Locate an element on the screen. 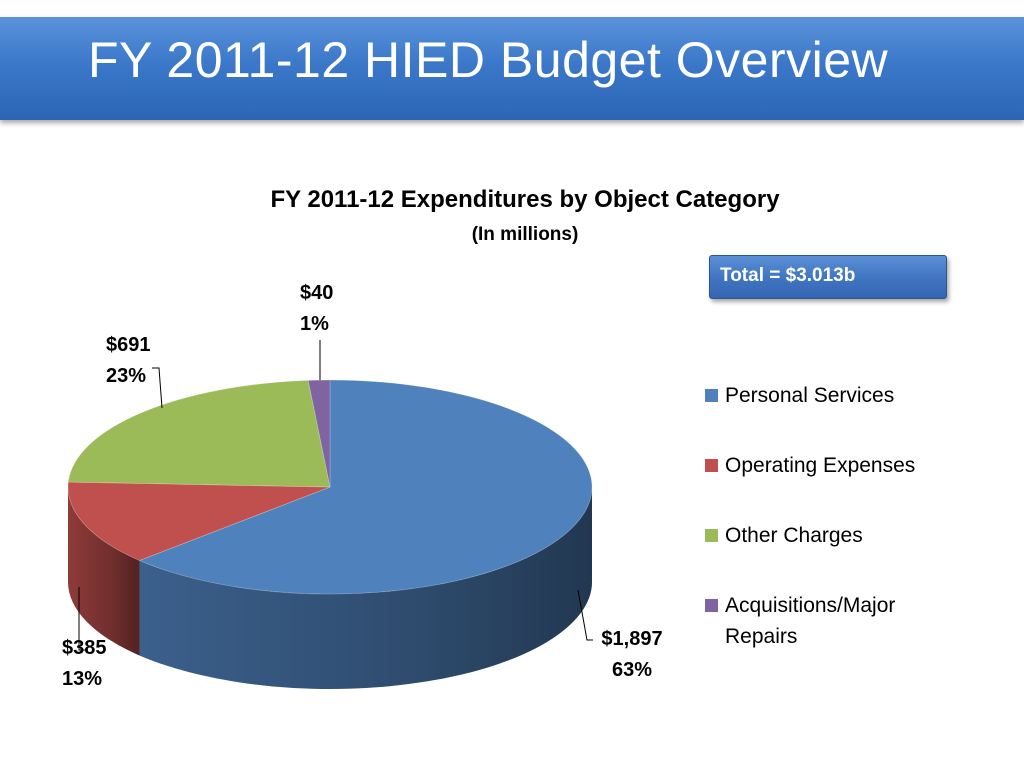 The width and height of the screenshot is (1024, 768). slice-label-operating-expenses: $385 13% is located at coordinates (84, 664).